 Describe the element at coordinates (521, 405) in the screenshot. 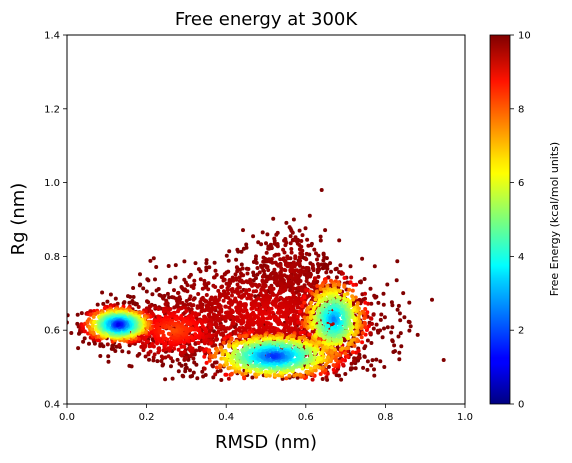

I see `colorbar-tick-label: 0` at that location.